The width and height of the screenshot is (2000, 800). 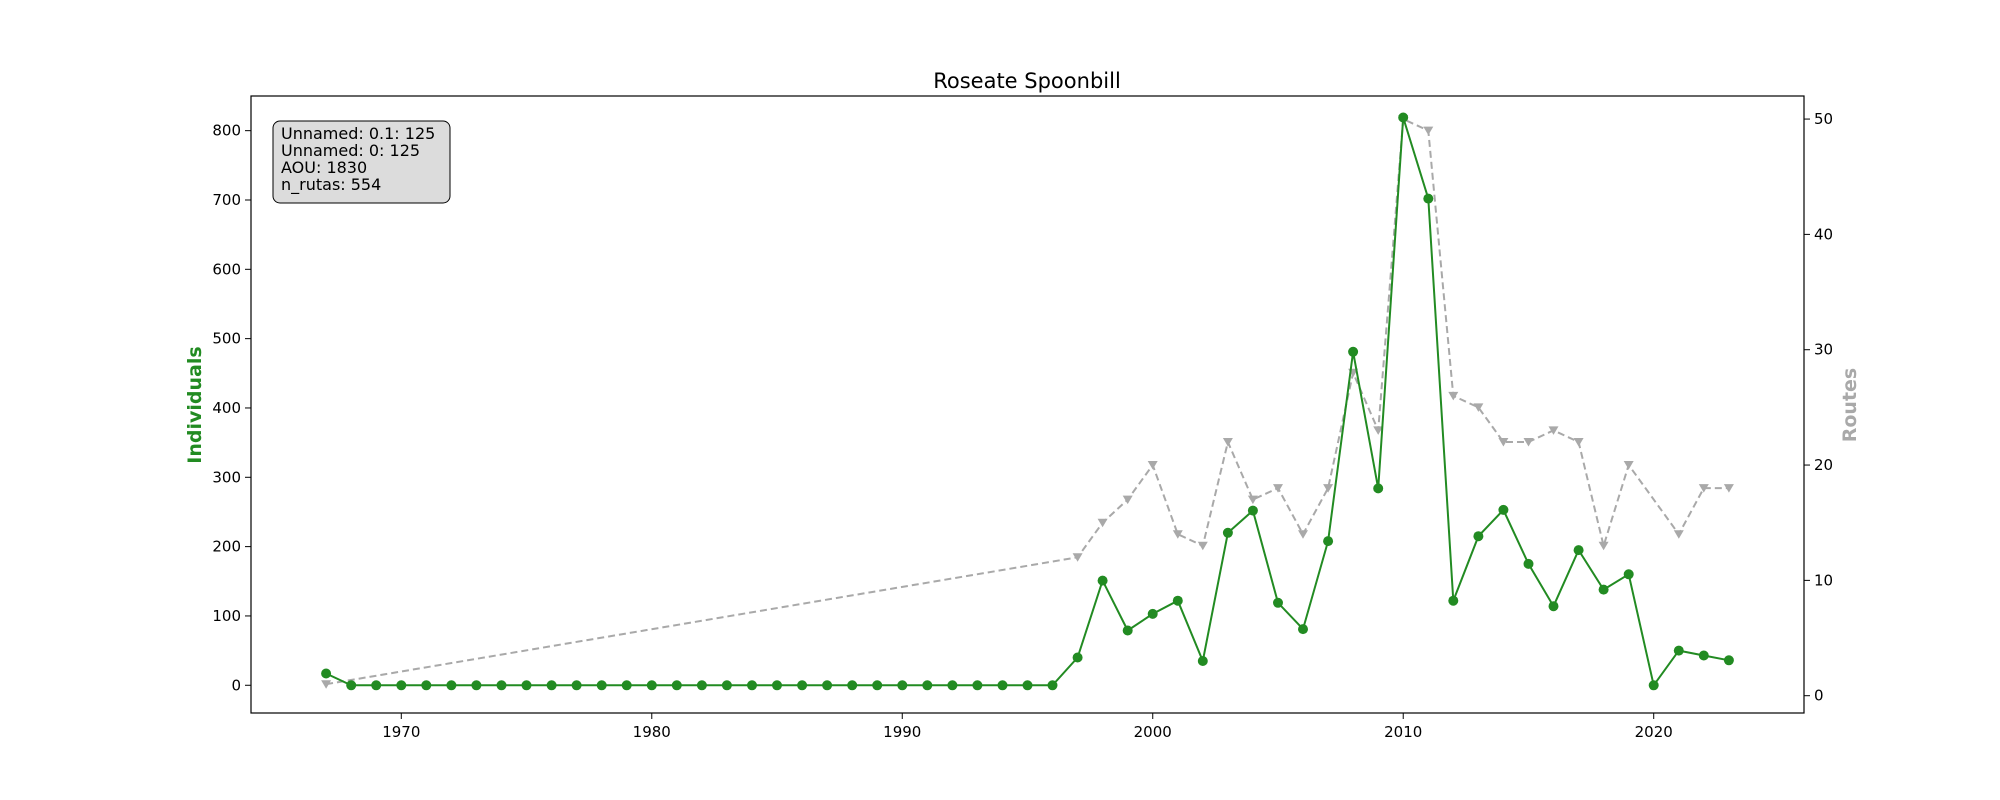 I want to click on y-tick-label: 0, so click(x=236, y=685).